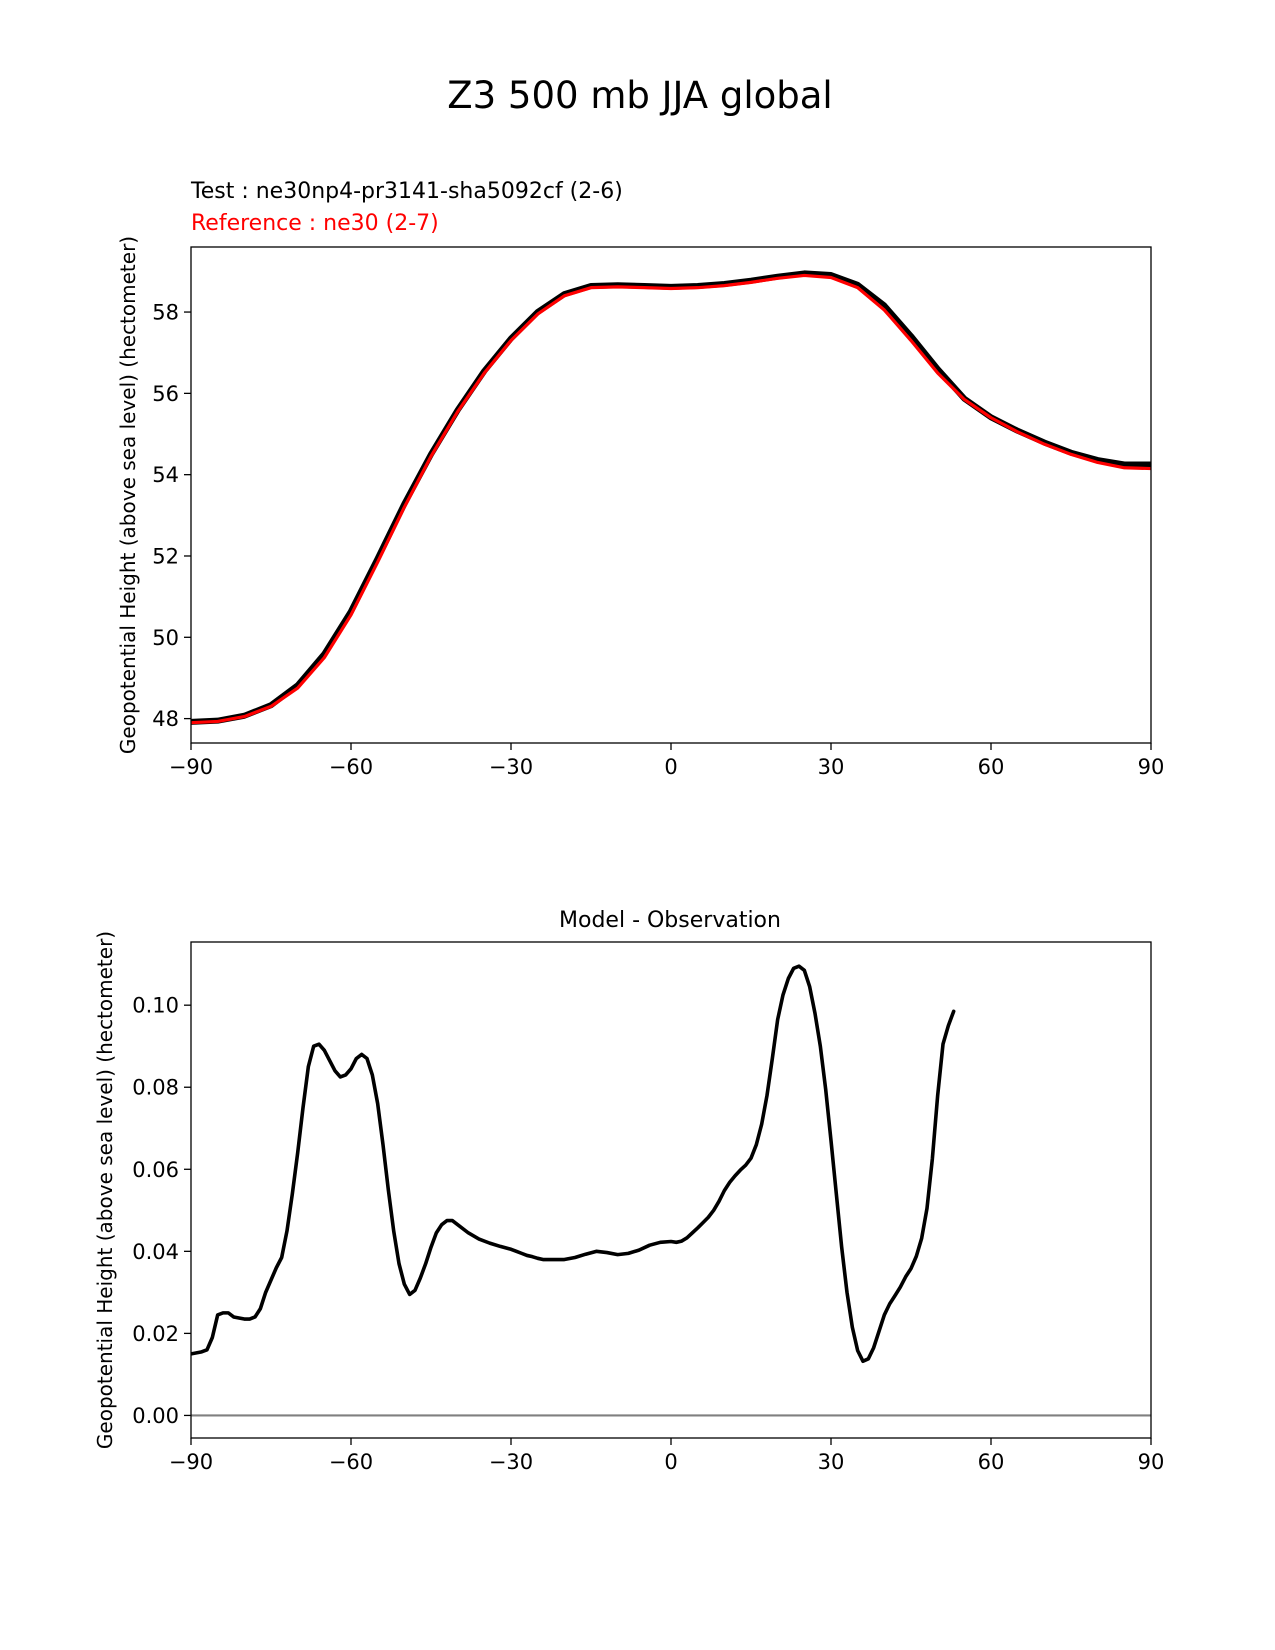  Describe the element at coordinates (191, 1462) in the screenshot. I see `bottom-xtick-label: −90` at that location.